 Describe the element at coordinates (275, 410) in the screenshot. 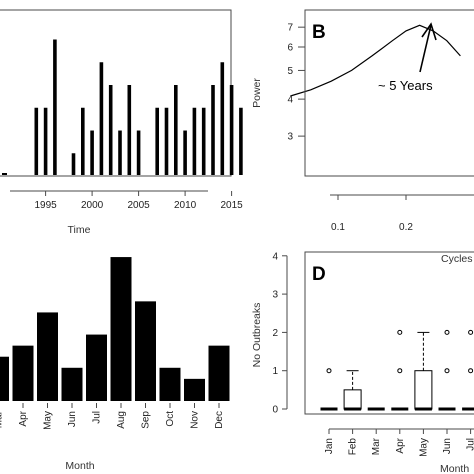

I see `panel-d-y-tick-label: 0` at that location.